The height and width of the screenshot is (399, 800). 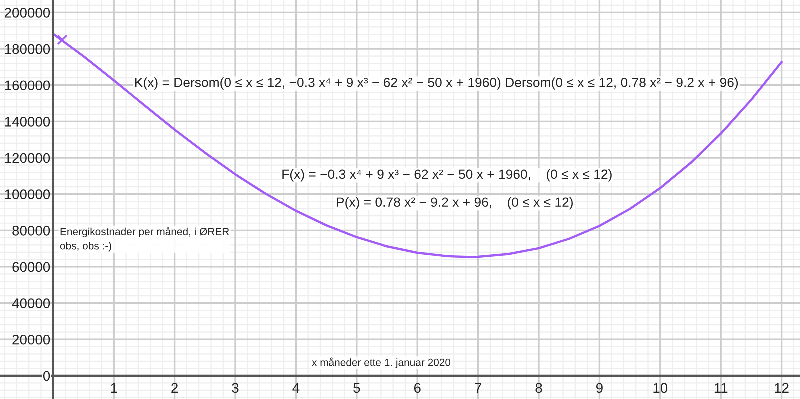 What do you see at coordinates (27, 122) in the screenshot?
I see `y-tick-label: 140000` at bounding box center [27, 122].